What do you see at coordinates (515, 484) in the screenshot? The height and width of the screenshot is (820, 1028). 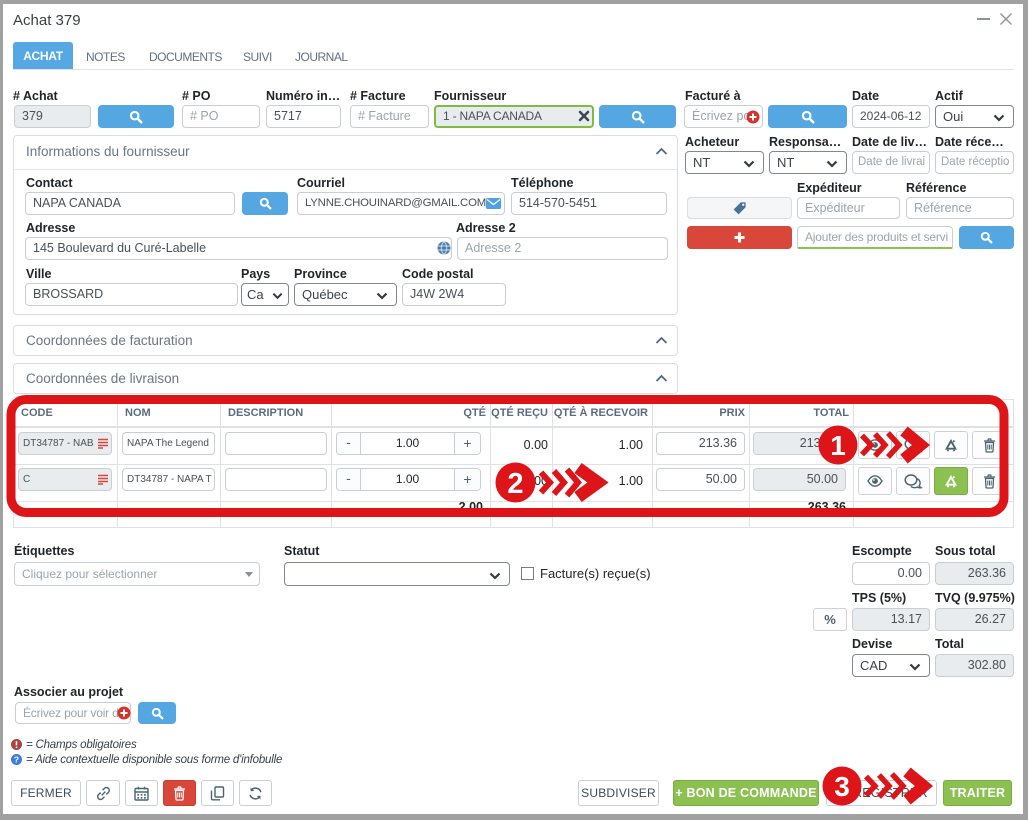 I see `svg-text: 2` at bounding box center [515, 484].